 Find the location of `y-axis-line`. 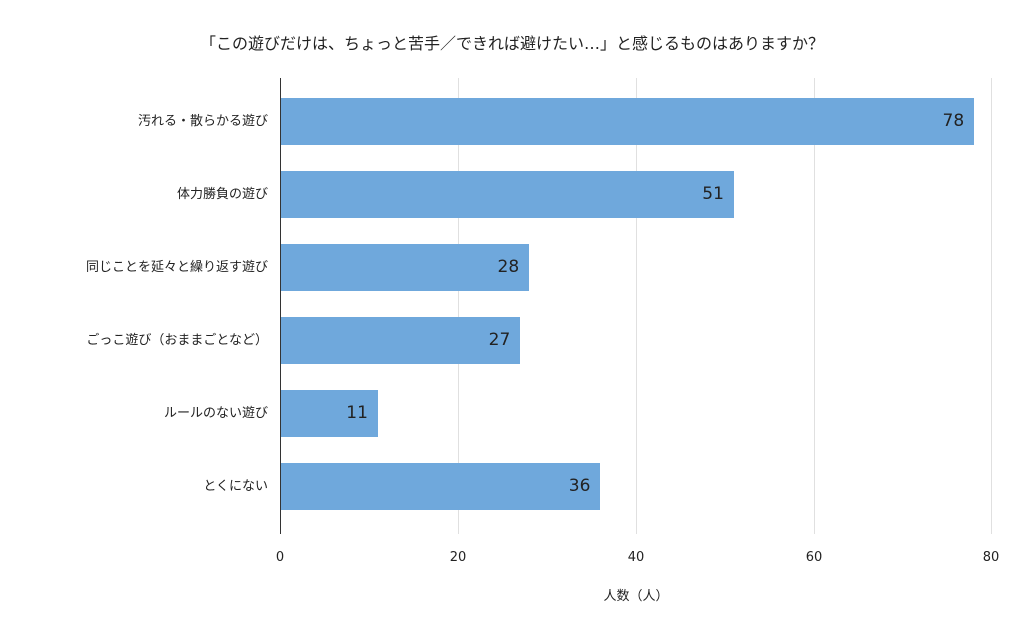

y-axis-line is located at coordinates (280, 306).